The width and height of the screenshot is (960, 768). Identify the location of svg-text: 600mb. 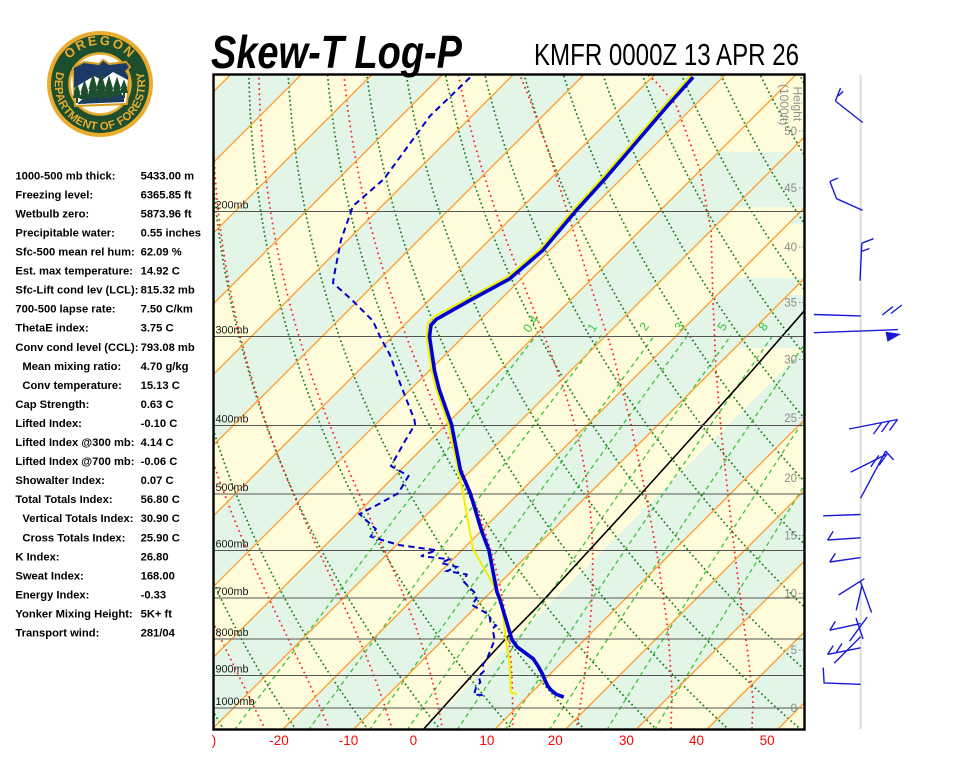
(232, 544).